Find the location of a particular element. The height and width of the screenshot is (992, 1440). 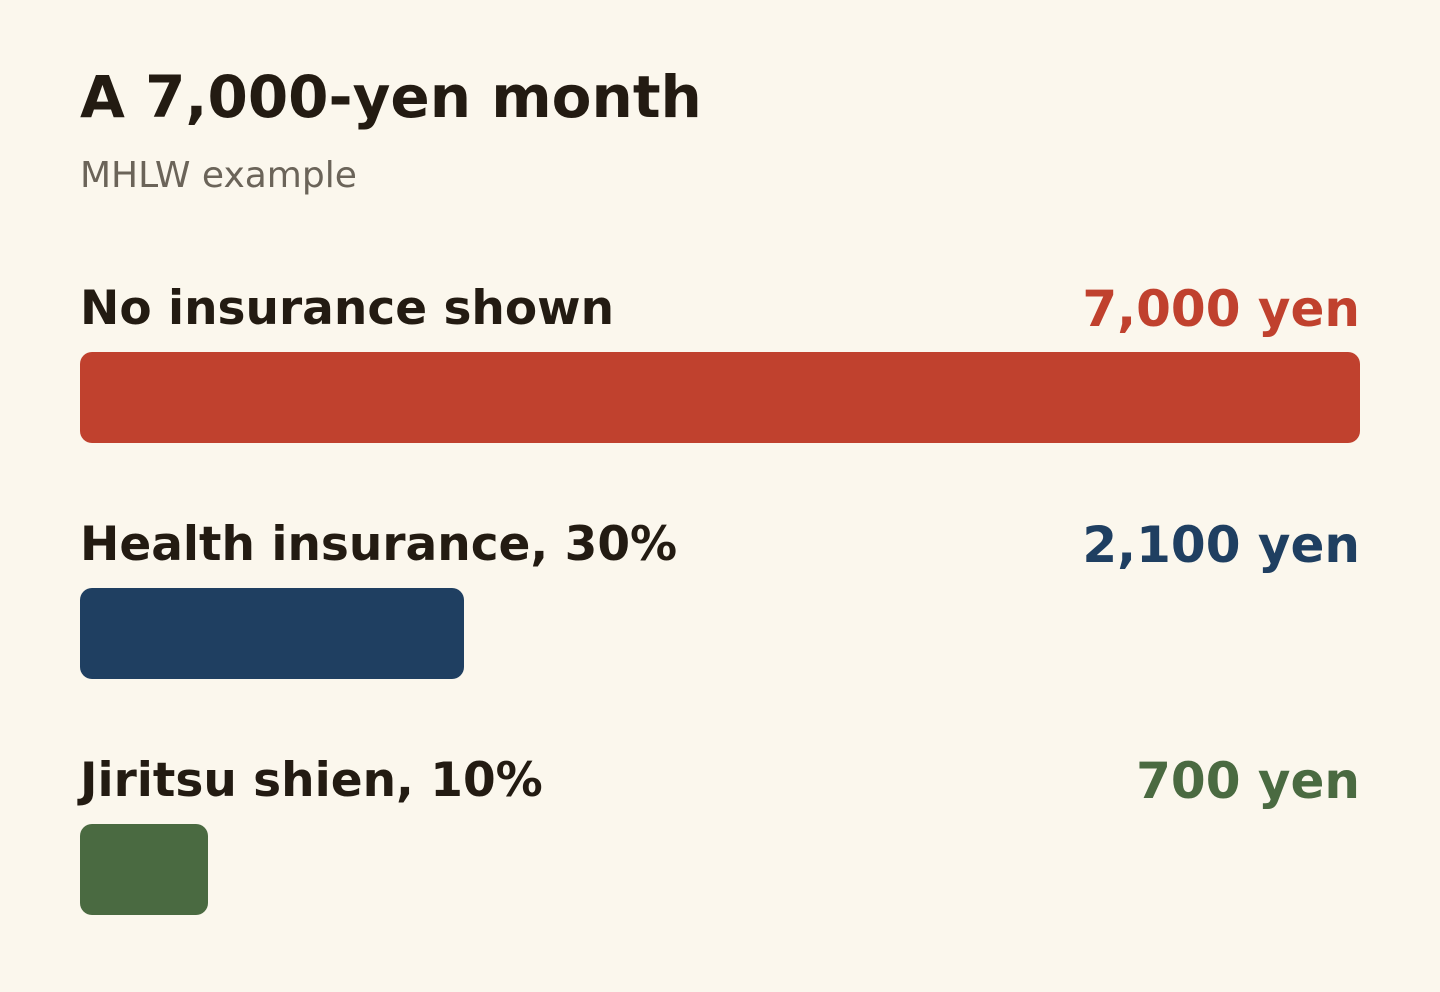

value-label: 700 yen is located at coordinates (1248, 781).